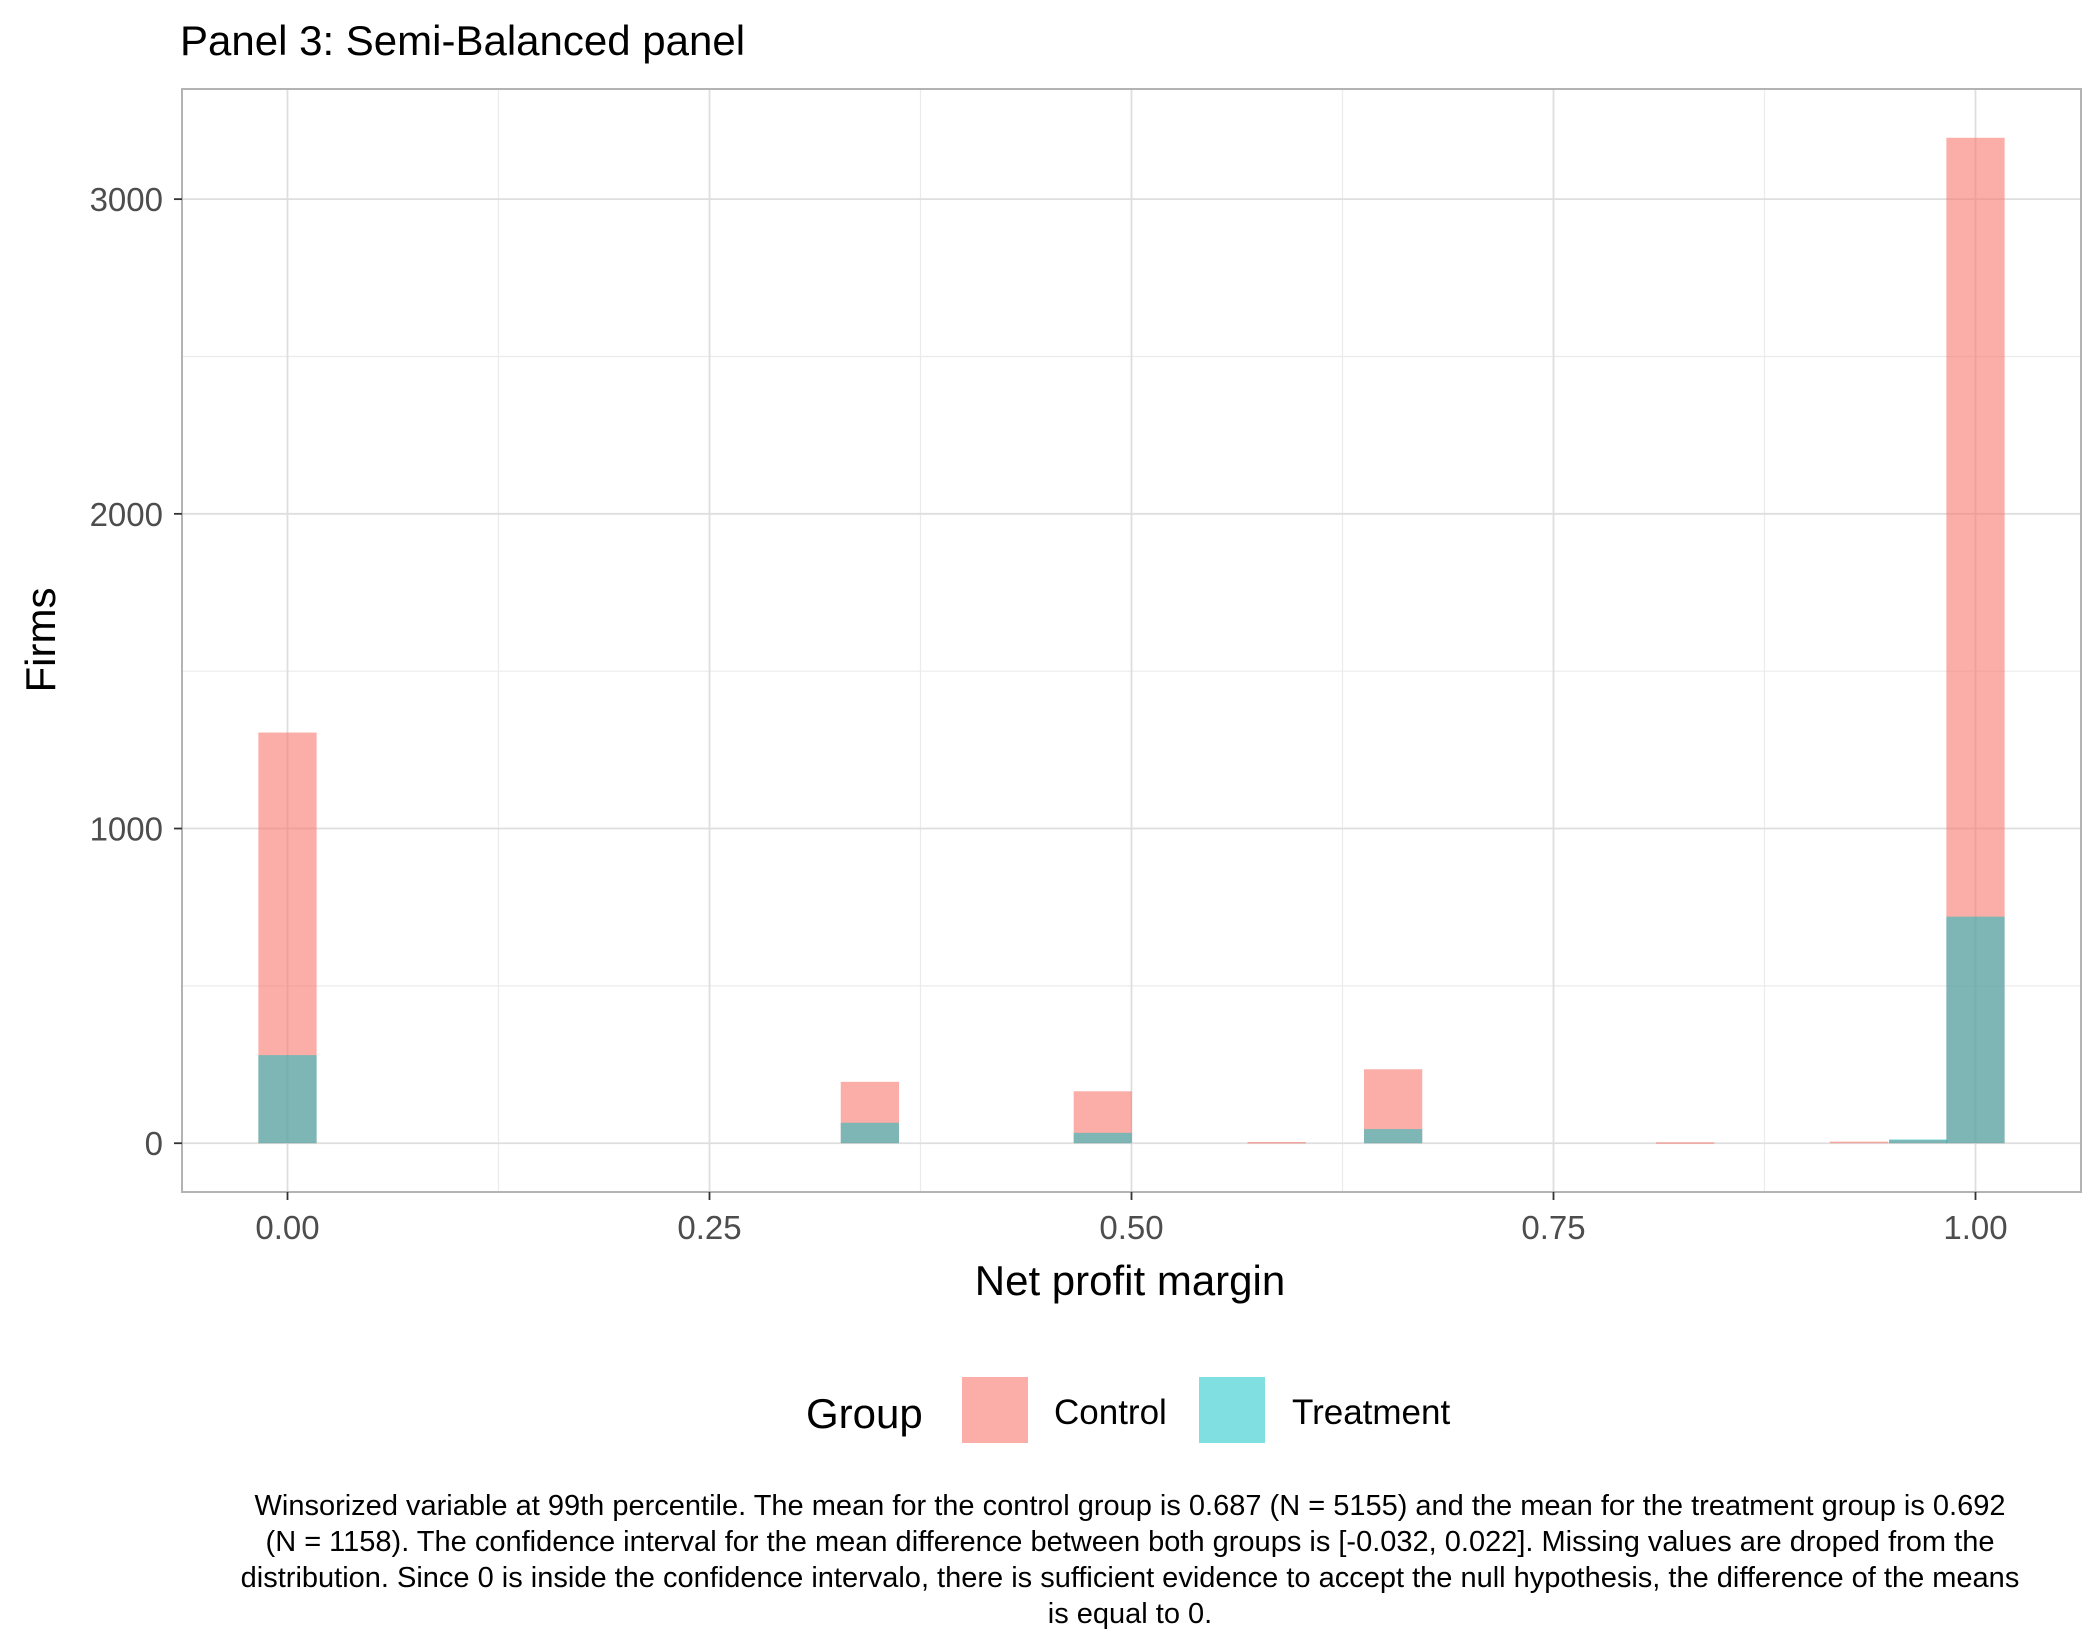 Image resolution: width=2100 pixels, height=1650 pixels. I want to click on legend-title: Group, so click(864, 1413).